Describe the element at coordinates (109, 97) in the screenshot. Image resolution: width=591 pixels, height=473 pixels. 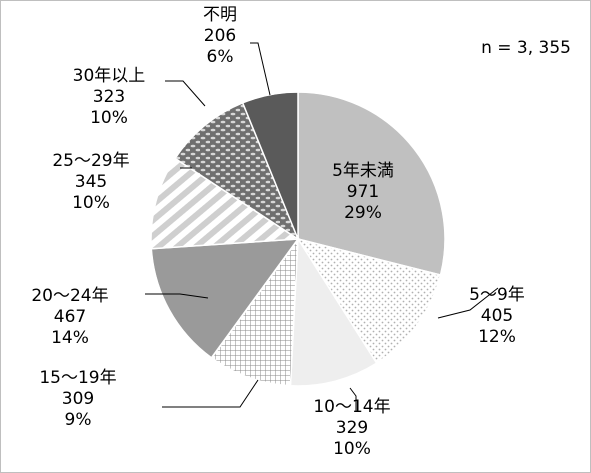
I see `slice-label-value-7: 323` at that location.